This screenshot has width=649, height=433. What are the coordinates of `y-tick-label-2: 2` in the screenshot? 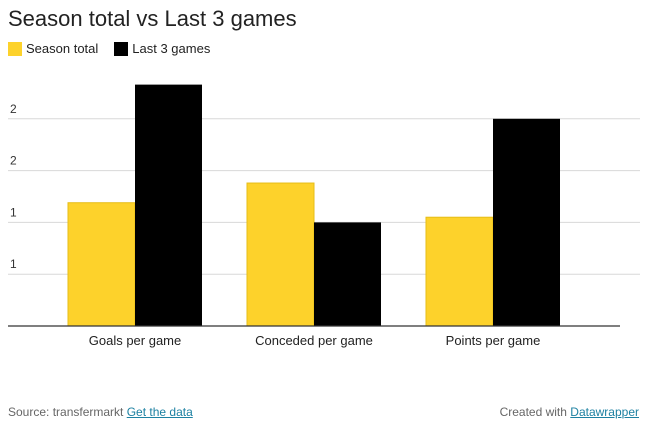 It's located at (13, 161).